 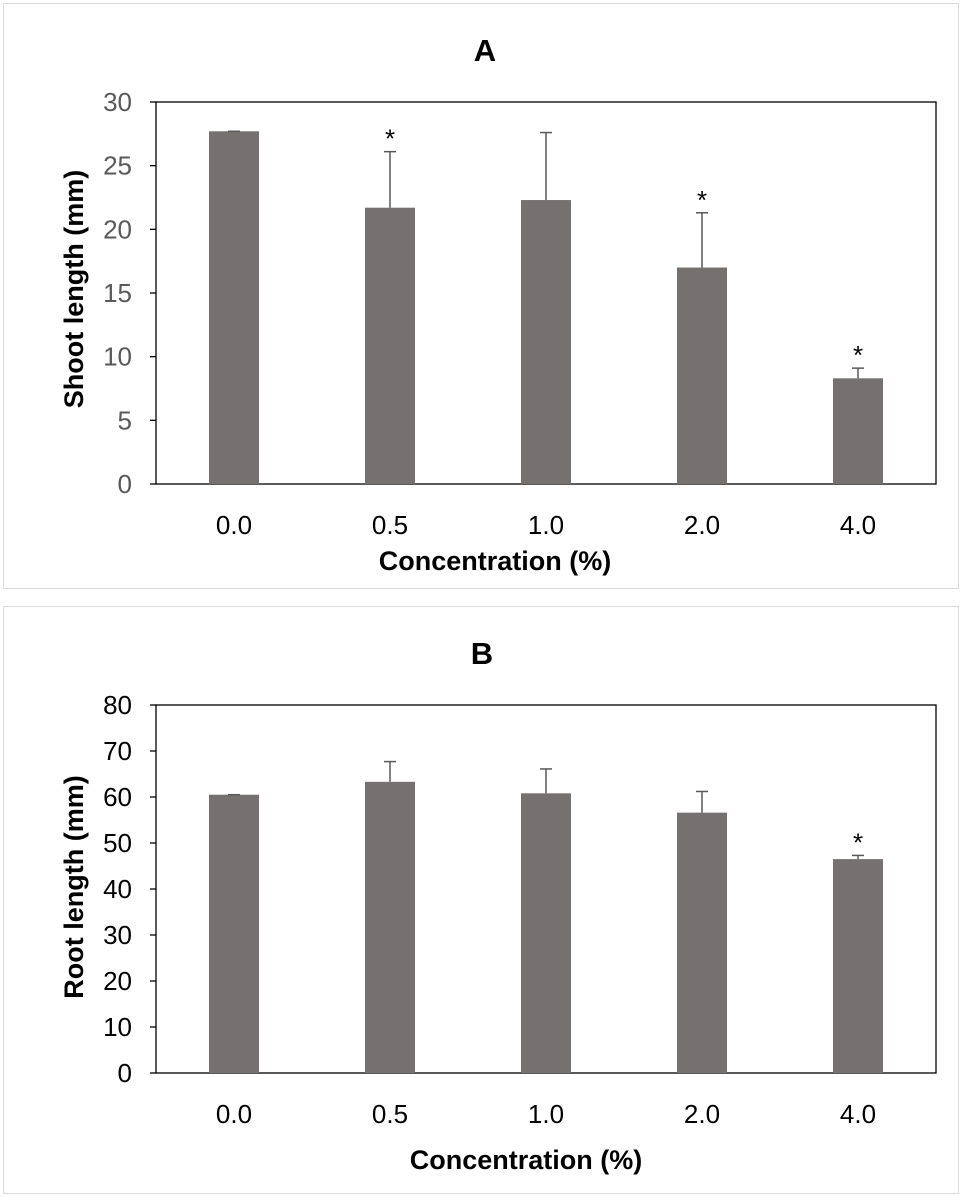 What do you see at coordinates (125, 420) in the screenshot?
I see `chart-a-ytick-label: 5` at bounding box center [125, 420].